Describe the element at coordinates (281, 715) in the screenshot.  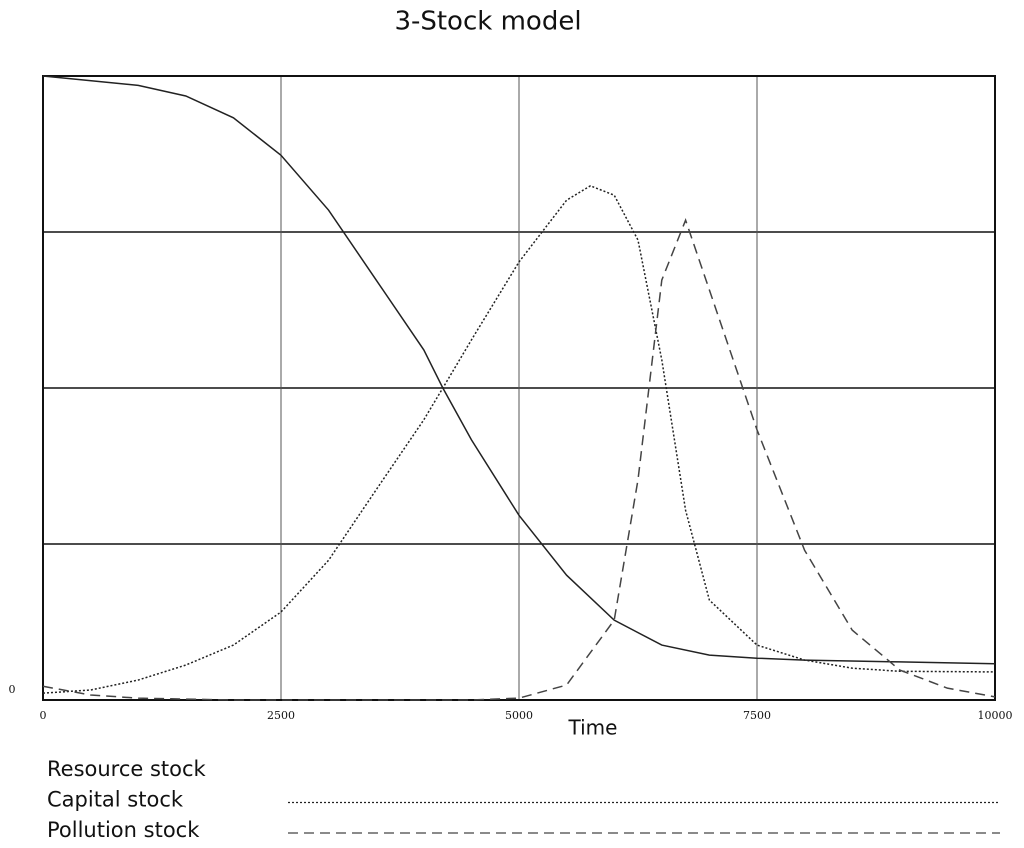
I see `x-tick-label: 2500` at that location.